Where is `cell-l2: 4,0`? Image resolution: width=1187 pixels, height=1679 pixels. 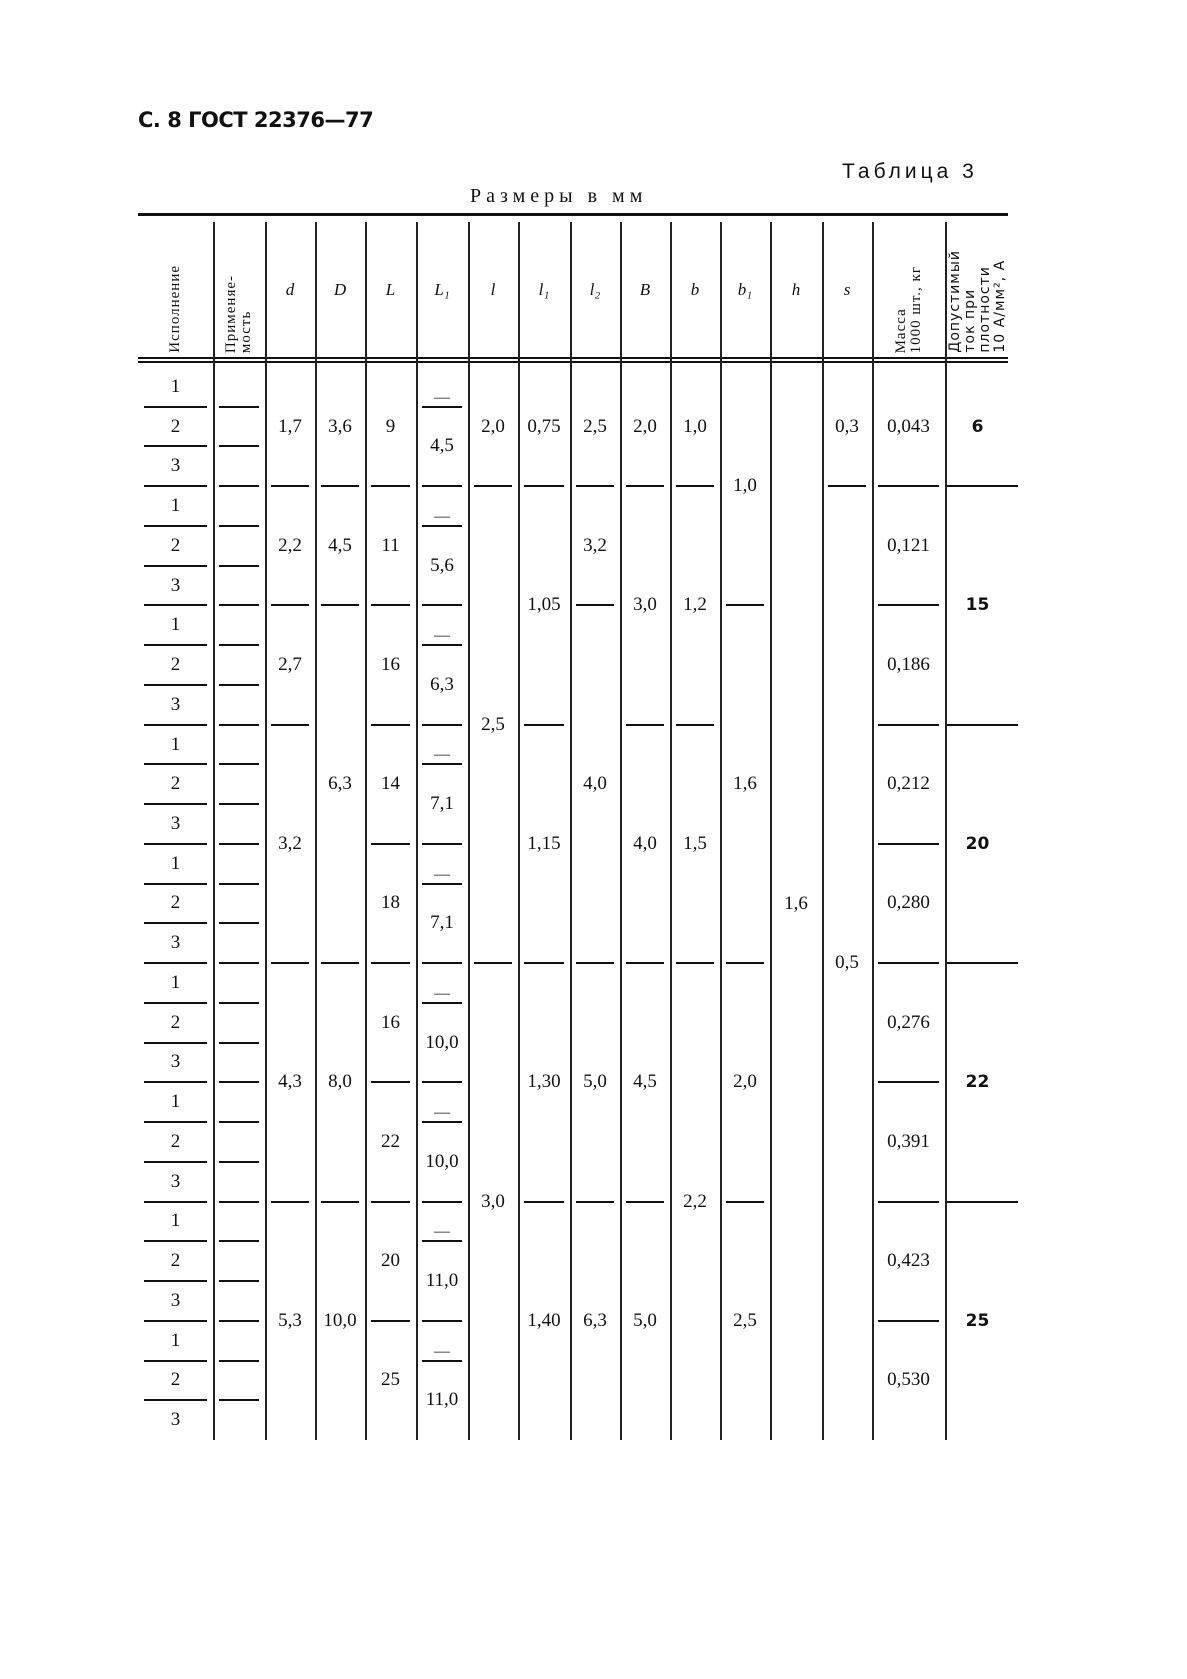 cell-l2: 4,0 is located at coordinates (595, 784).